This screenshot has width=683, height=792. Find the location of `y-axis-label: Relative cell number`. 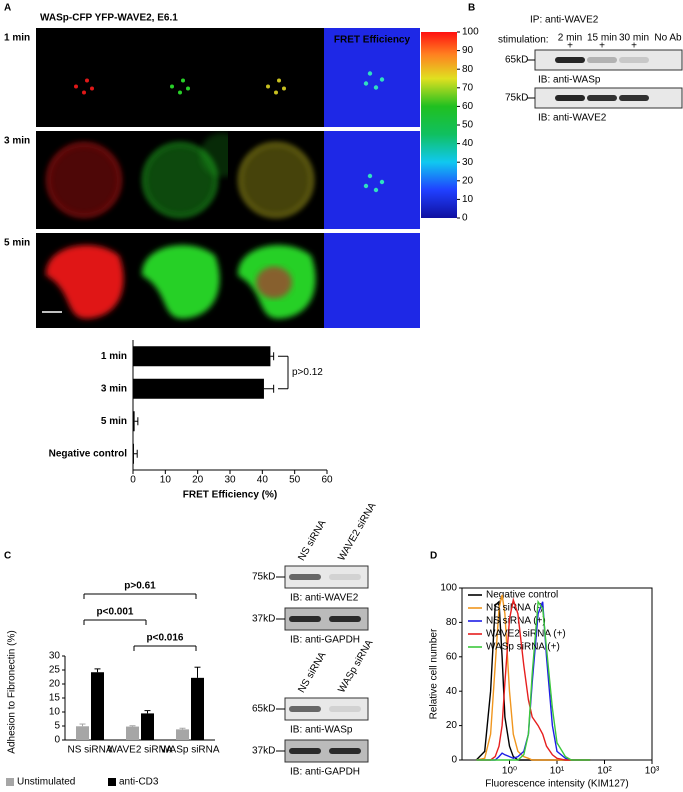

y-axis-label: Relative cell number is located at coordinates (434, 673).